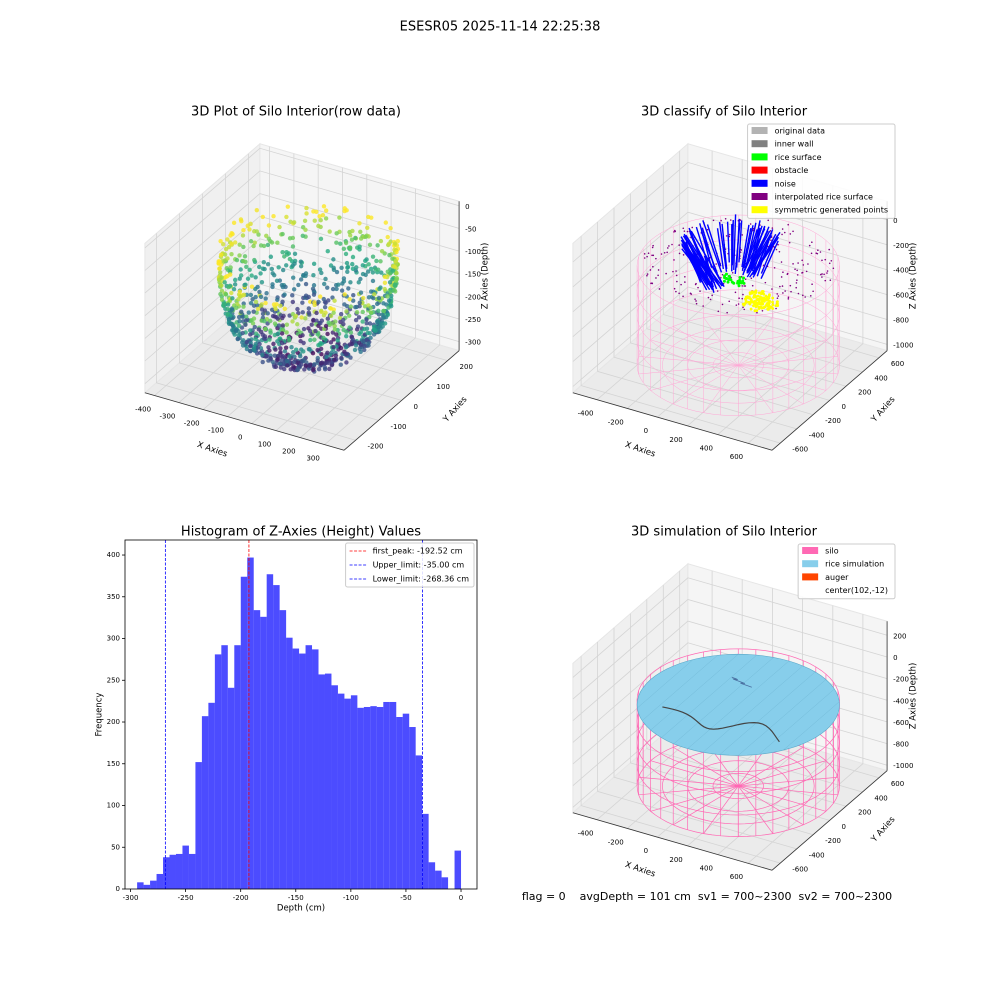  What do you see at coordinates (901, 745) in the screenshot?
I see `z-tick-label: -800` at bounding box center [901, 745].